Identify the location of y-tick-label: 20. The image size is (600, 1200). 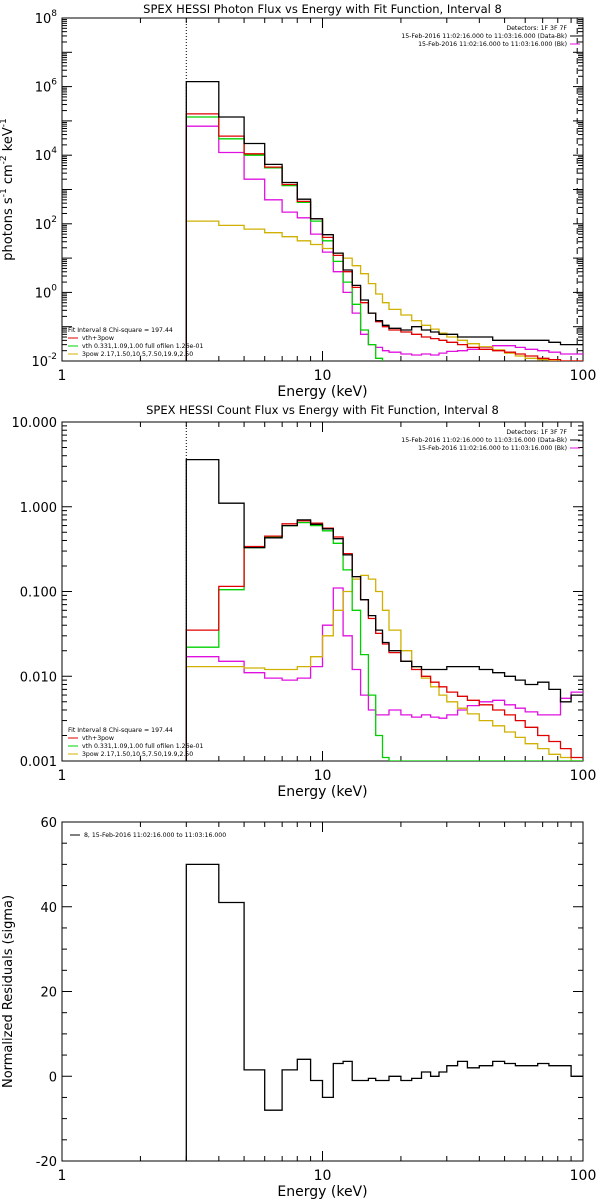
(48, 993).